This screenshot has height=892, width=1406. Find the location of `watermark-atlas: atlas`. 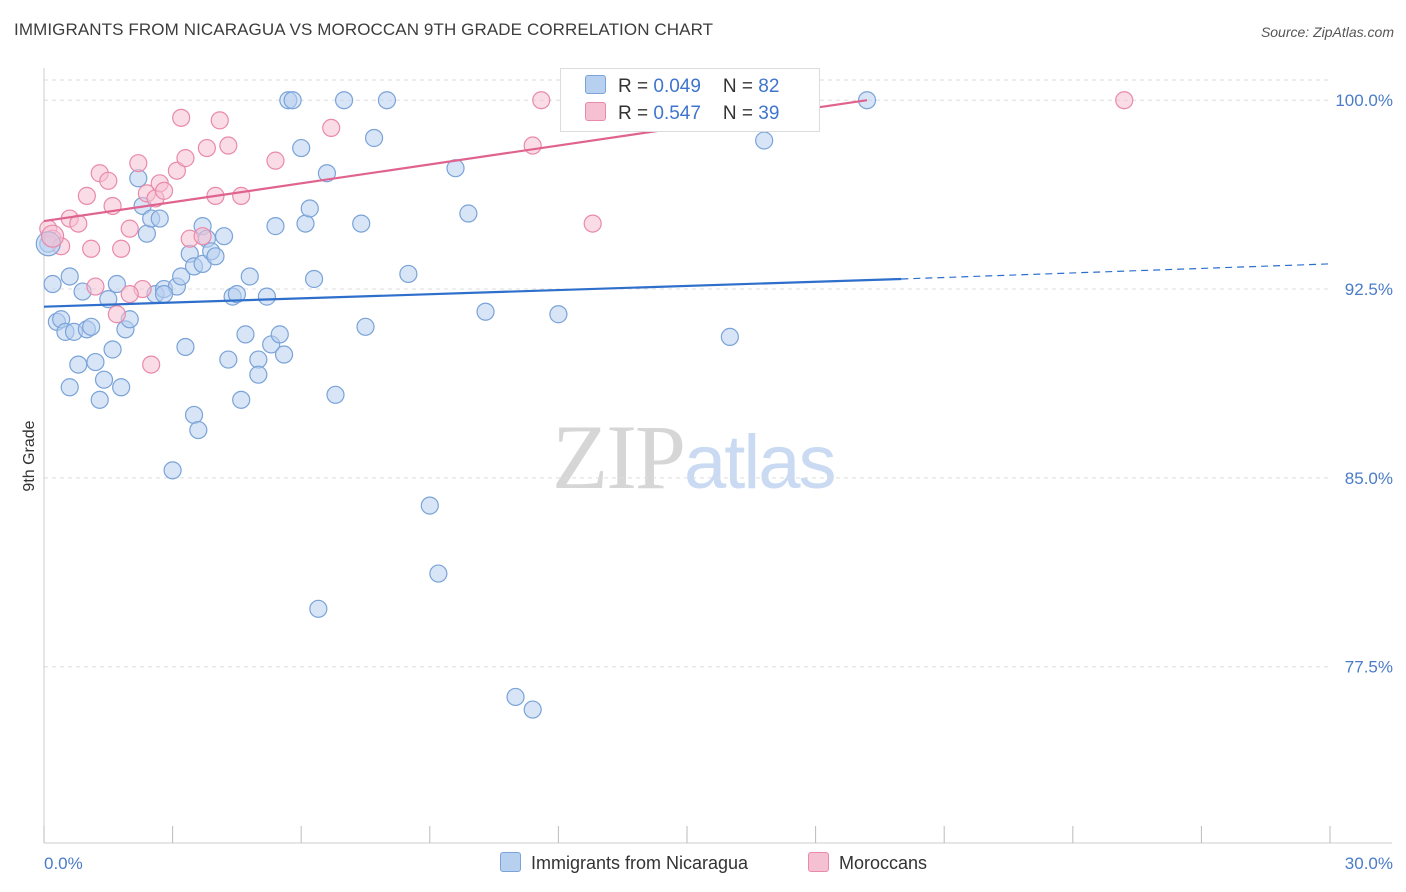

watermark-atlas: atlas is located at coordinates (760, 462).